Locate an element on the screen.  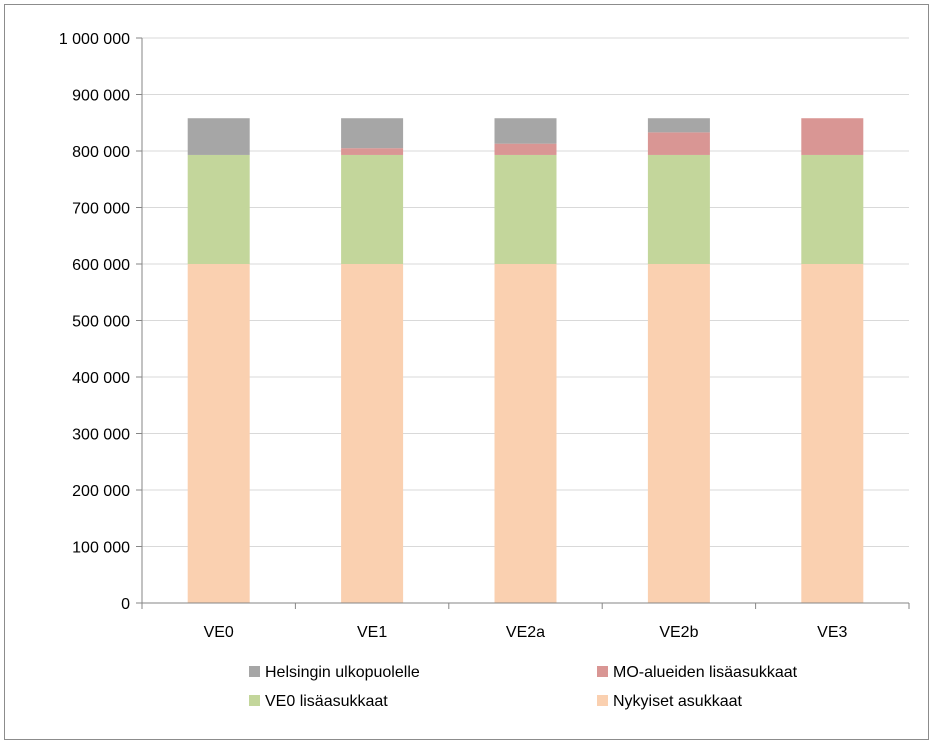
y-tick-label: 300 000 is located at coordinates (101, 435).